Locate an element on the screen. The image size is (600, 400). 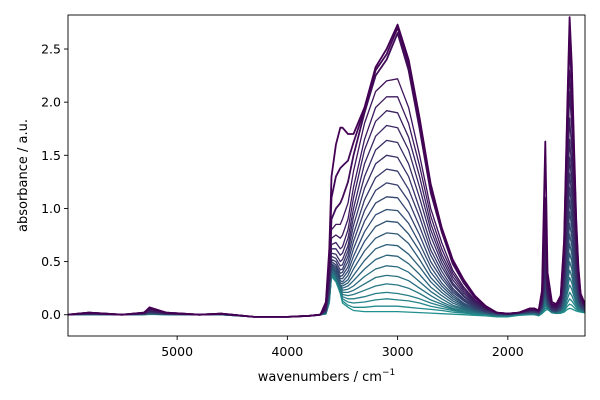
y-tick-label-5: 2.5 is located at coordinates (51, 49).